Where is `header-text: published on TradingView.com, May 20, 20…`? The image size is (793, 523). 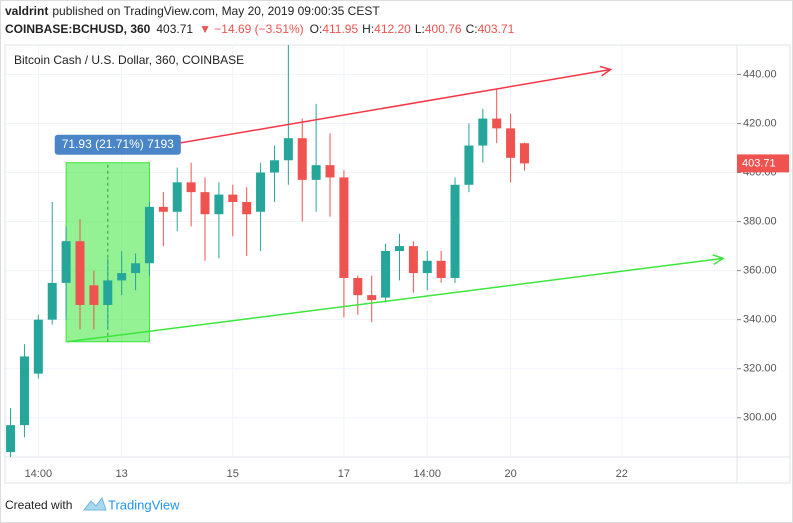 header-text: published on TradingView.com, May 20, 20… is located at coordinates (216, 11).